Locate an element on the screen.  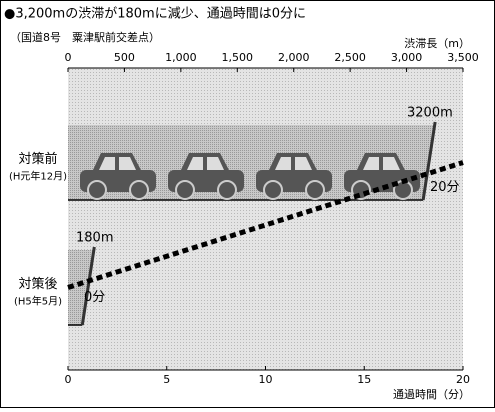
length-label: 180m is located at coordinates (94, 238).